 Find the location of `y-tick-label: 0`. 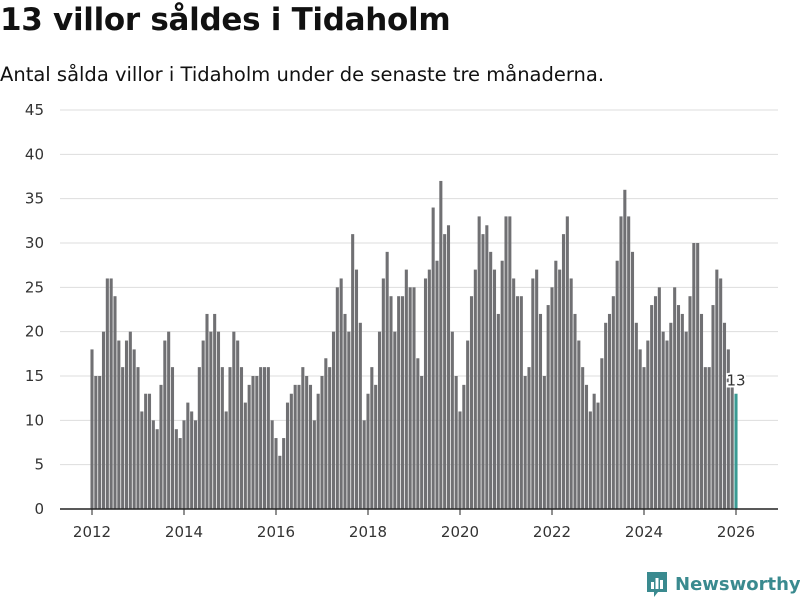

y-tick-label: 0 is located at coordinates (39, 509).